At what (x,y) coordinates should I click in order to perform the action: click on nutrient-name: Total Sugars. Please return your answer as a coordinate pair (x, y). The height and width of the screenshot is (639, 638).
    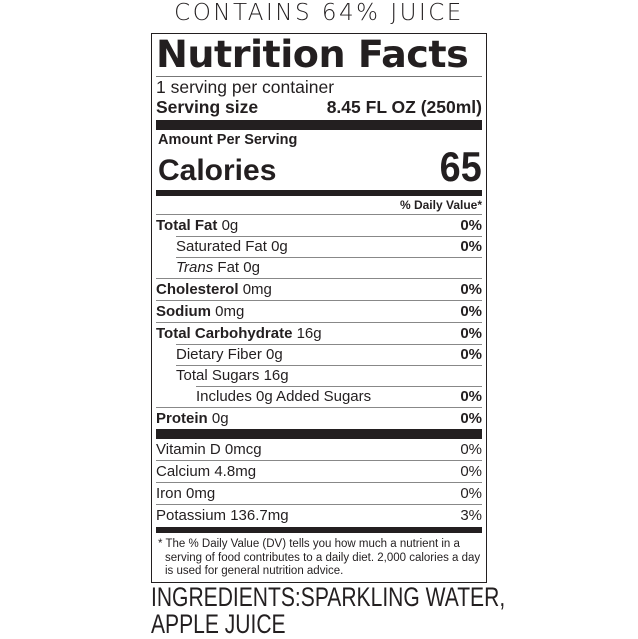
    Looking at the image, I should click on (218, 375).